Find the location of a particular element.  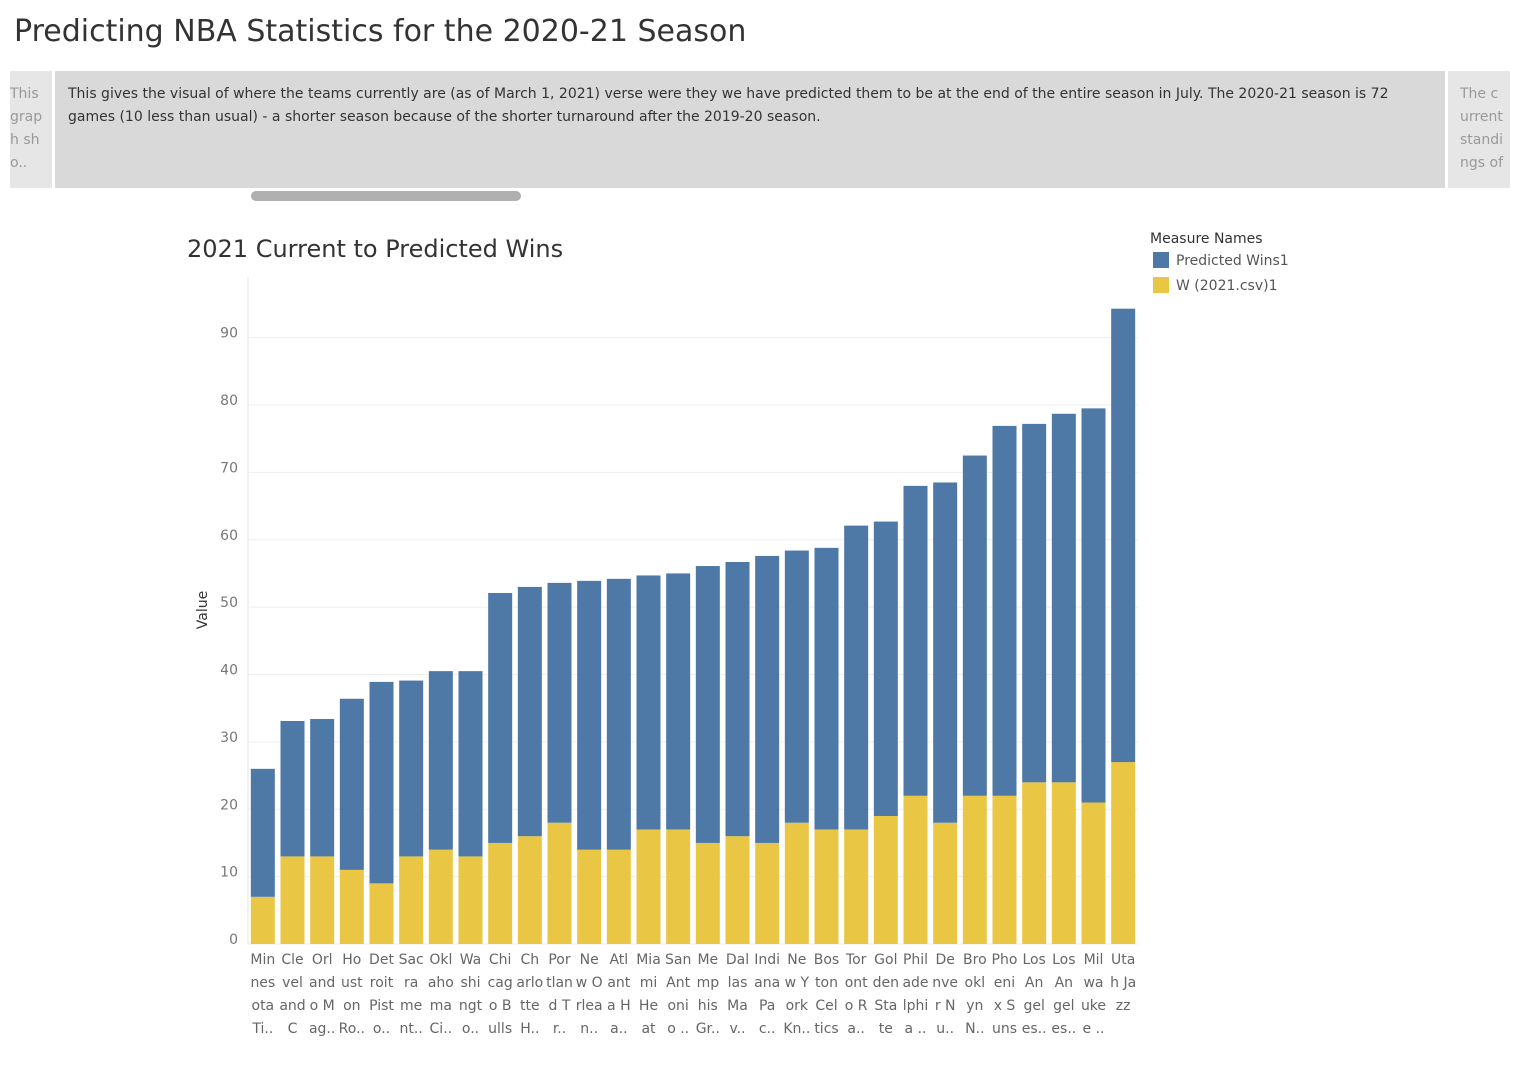

legend-label: W (2021.csv)1 is located at coordinates (1226, 286).